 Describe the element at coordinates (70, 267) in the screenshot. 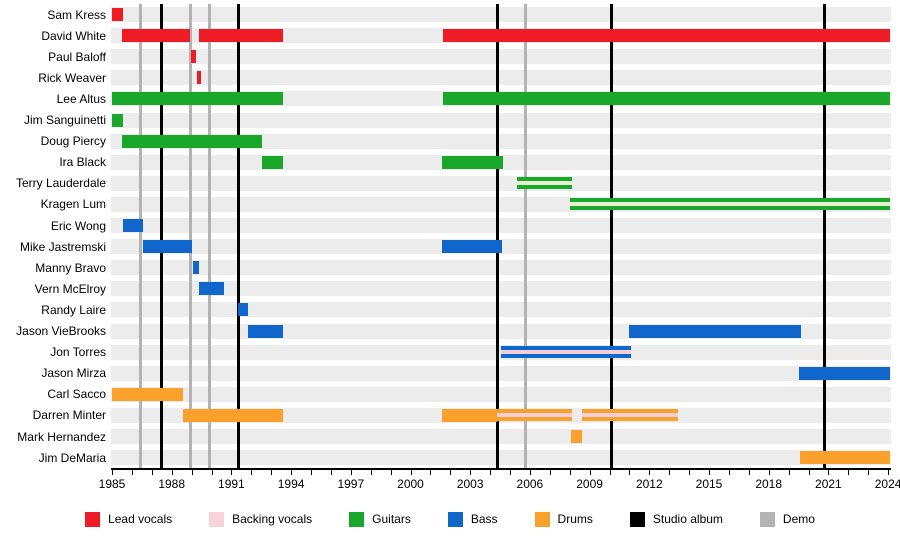

I see `member-label: Manny Bravo` at that location.